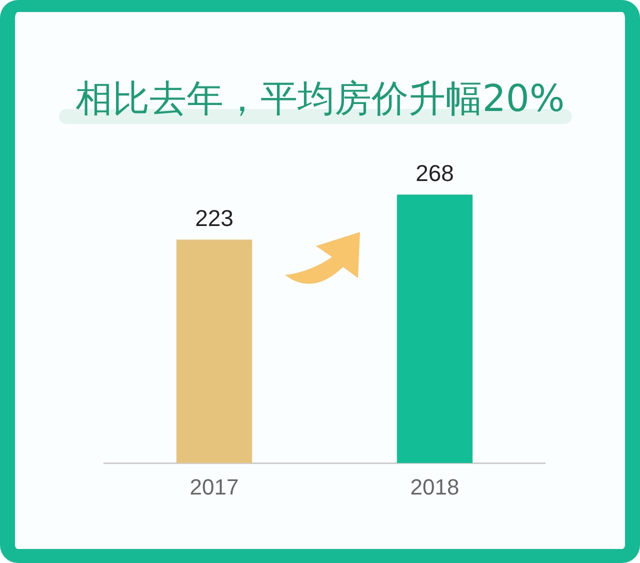 The image size is (640, 563). Describe the element at coordinates (435, 173) in the screenshot. I see `data-label: 268` at that location.